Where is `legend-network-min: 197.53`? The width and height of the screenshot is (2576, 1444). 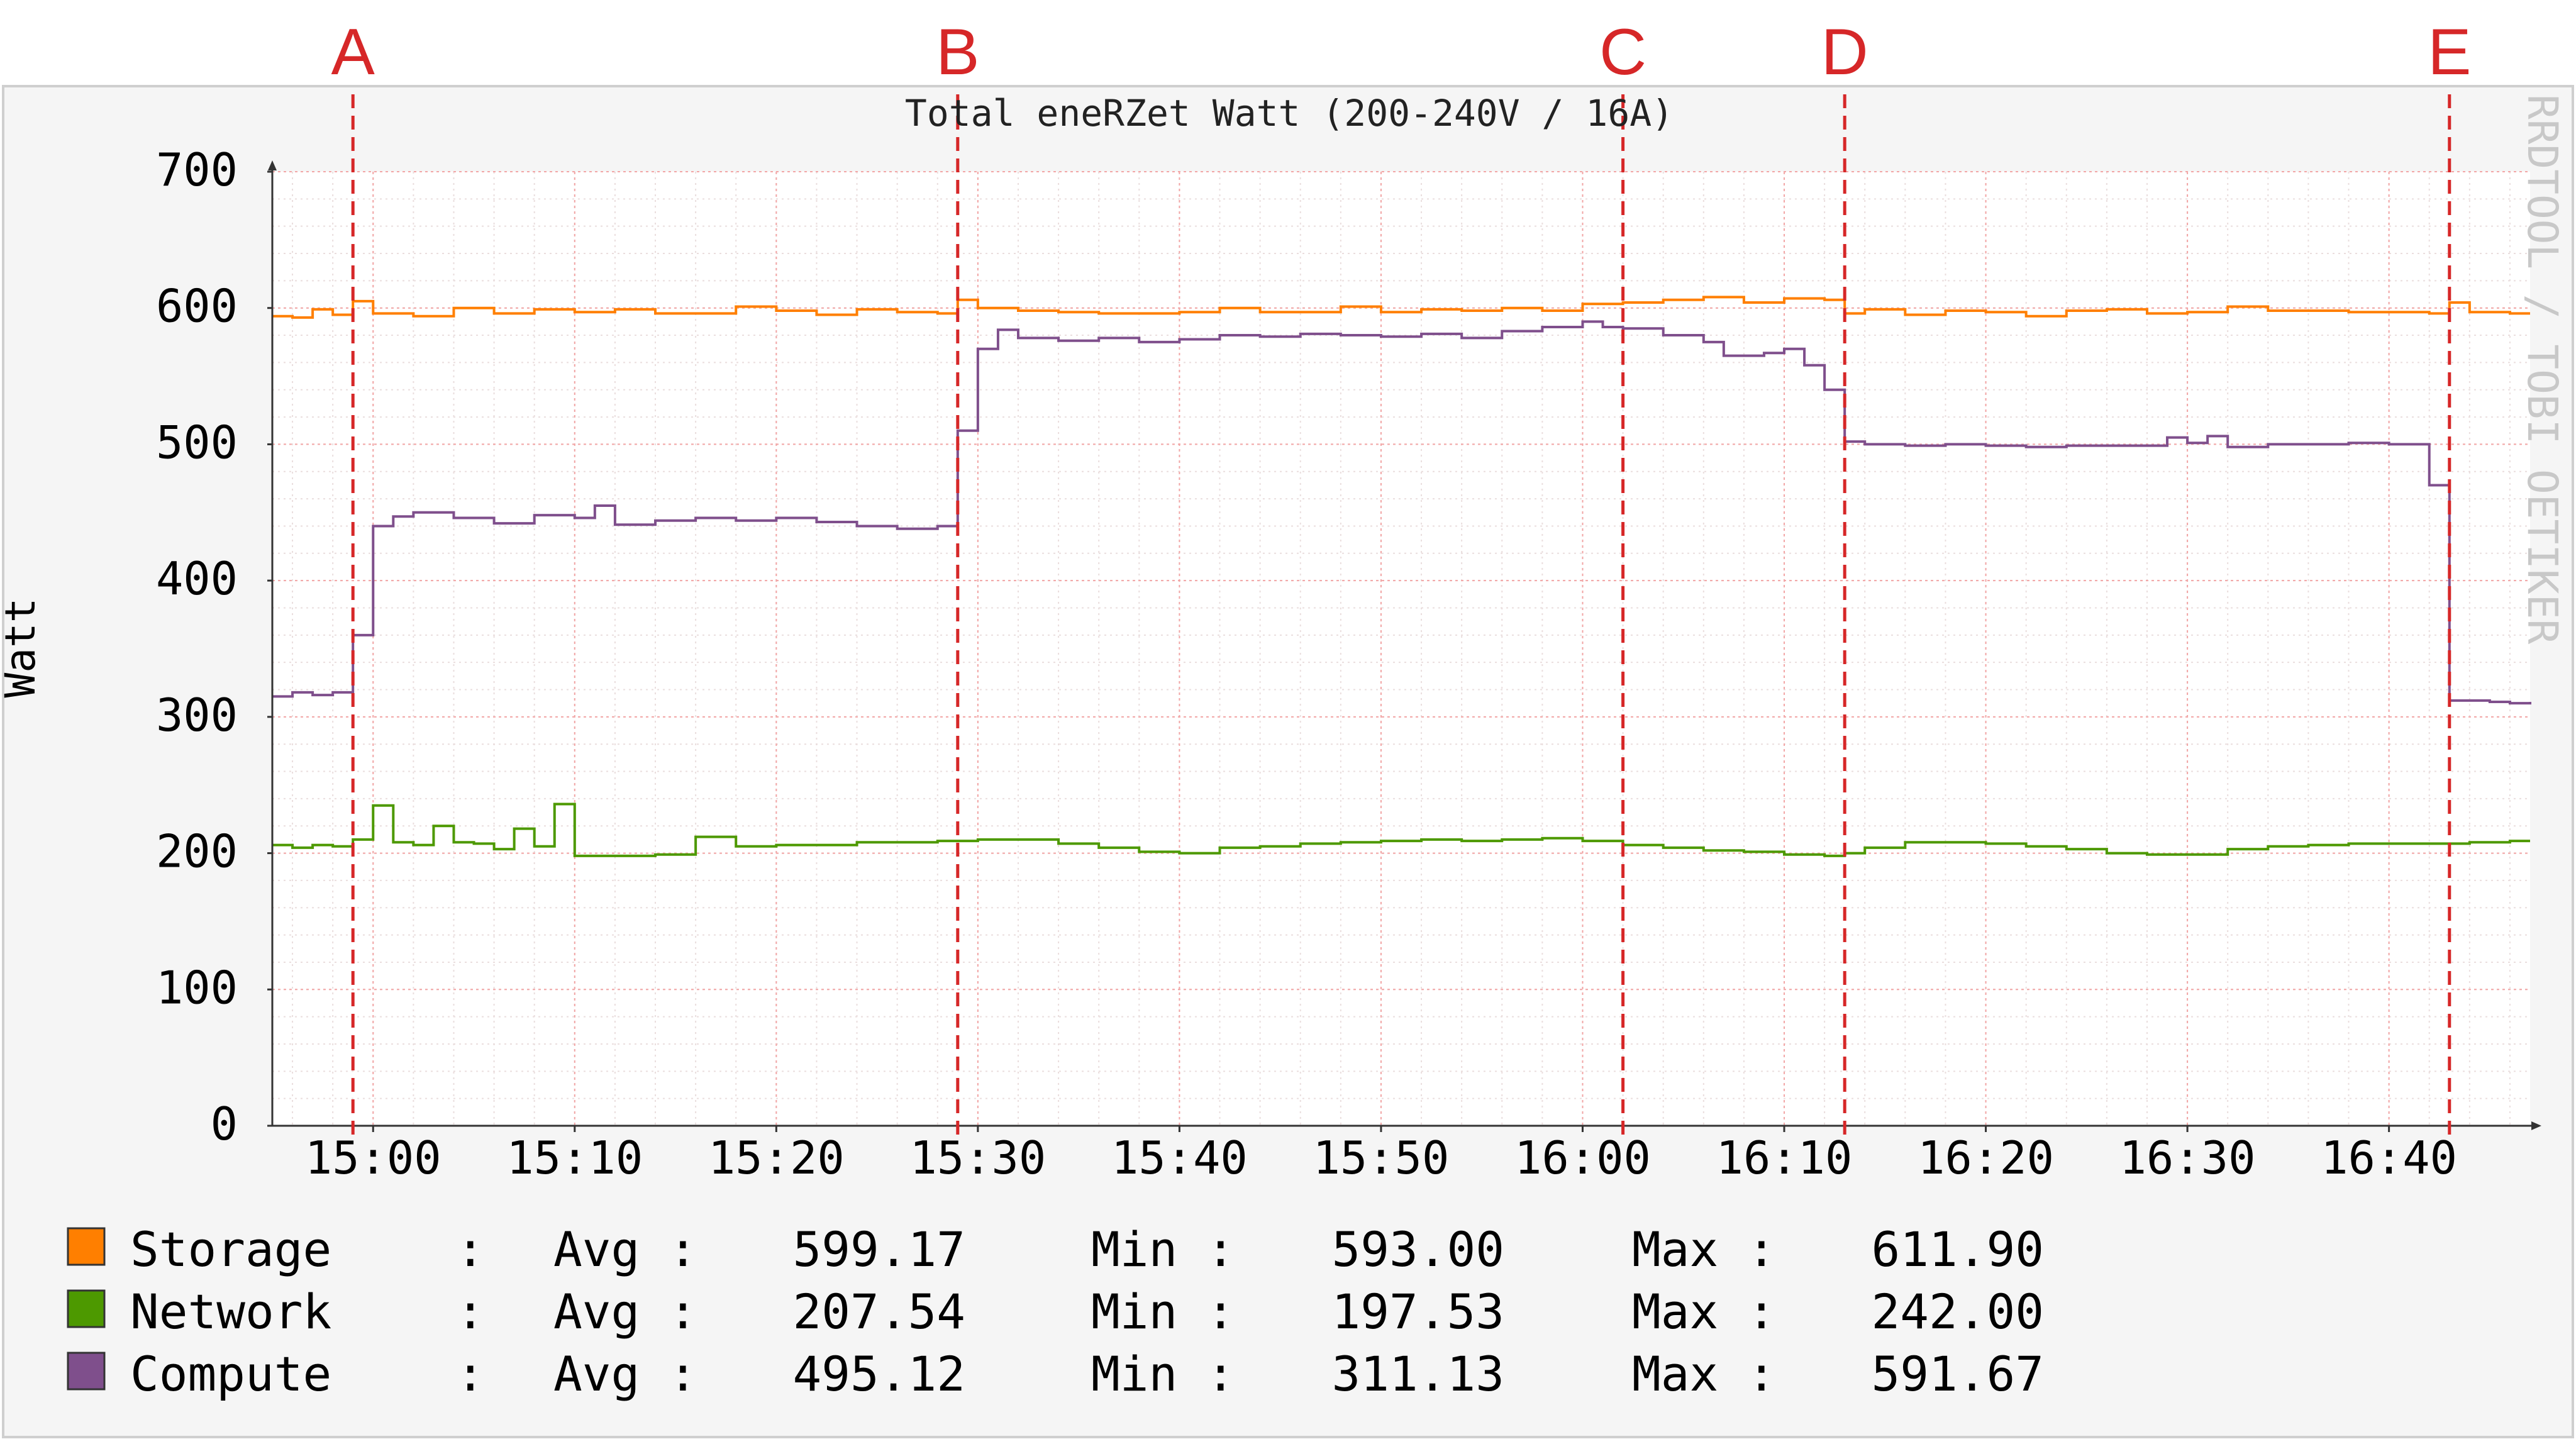
legend-network-min: 197.53 is located at coordinates (1417, 1312).